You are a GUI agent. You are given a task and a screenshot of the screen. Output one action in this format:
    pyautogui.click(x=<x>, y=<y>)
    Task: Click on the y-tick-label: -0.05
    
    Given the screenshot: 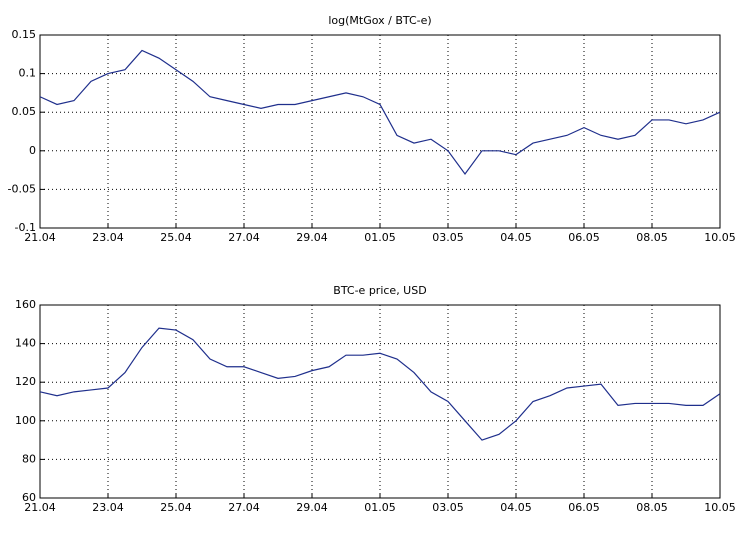 What is the action you would take?
    pyautogui.click(x=22, y=188)
    